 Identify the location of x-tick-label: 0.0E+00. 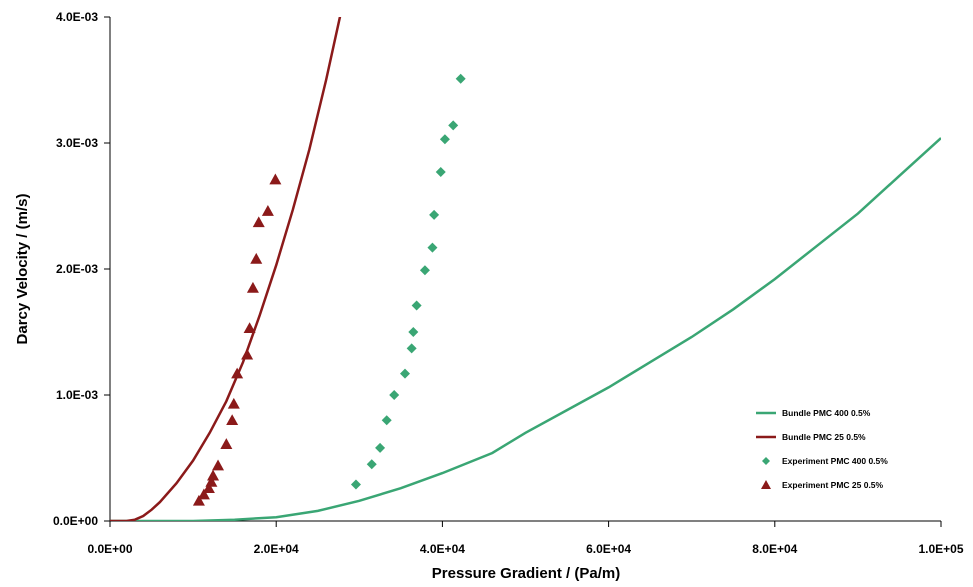
(109, 549).